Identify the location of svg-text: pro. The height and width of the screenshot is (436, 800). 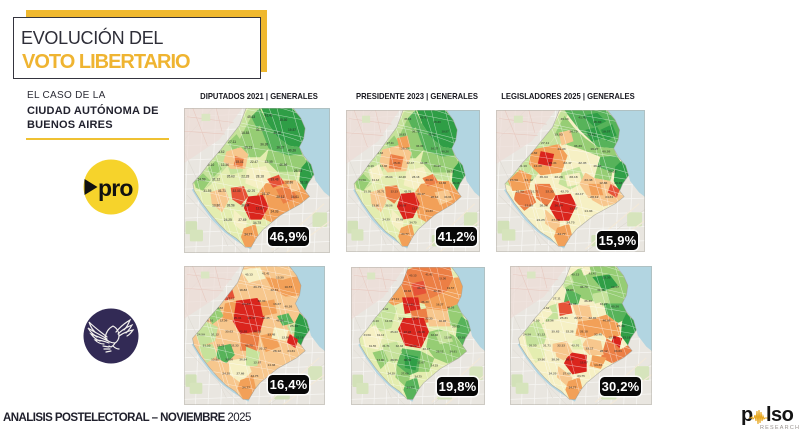
(115, 188).